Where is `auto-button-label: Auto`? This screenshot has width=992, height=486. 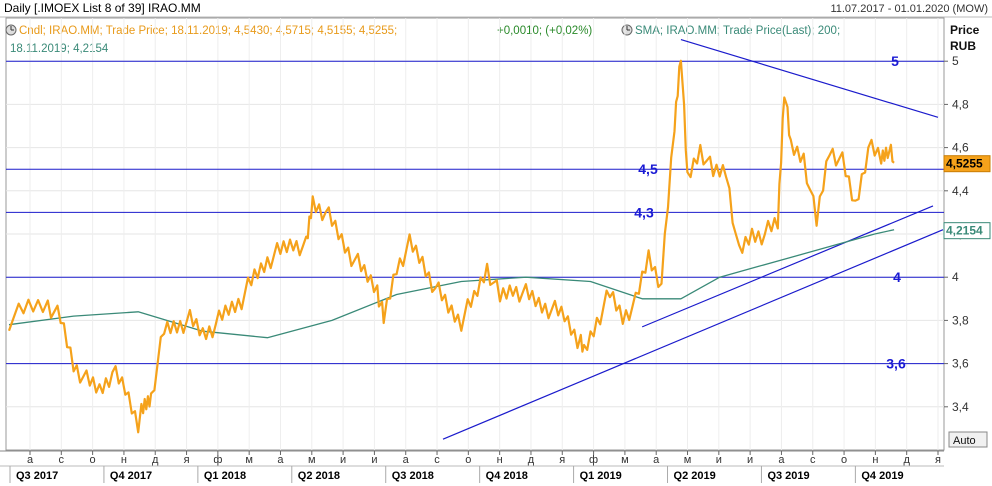
auto-button-label: Auto is located at coordinates (964, 441).